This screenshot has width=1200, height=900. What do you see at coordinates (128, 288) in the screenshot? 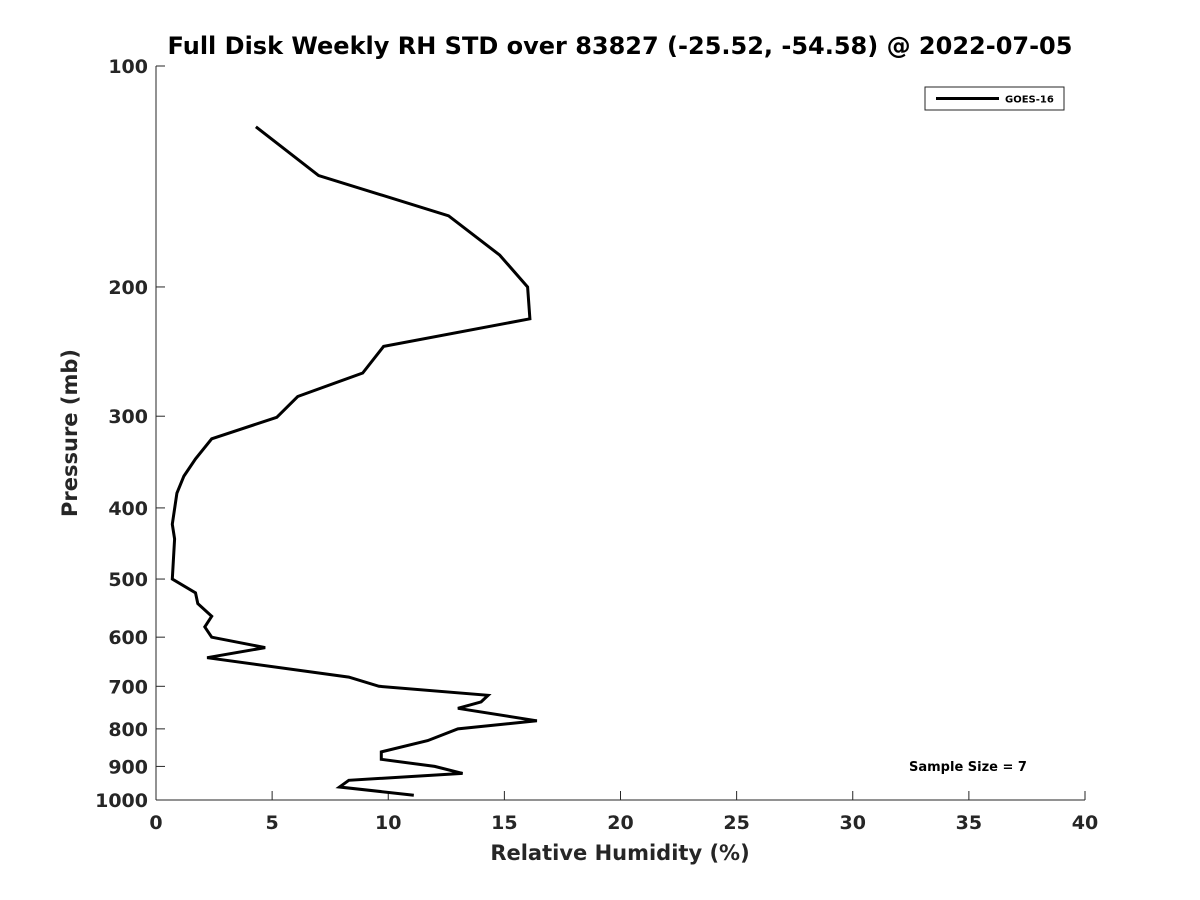
I see `y-tick-label: 200` at bounding box center [128, 288].